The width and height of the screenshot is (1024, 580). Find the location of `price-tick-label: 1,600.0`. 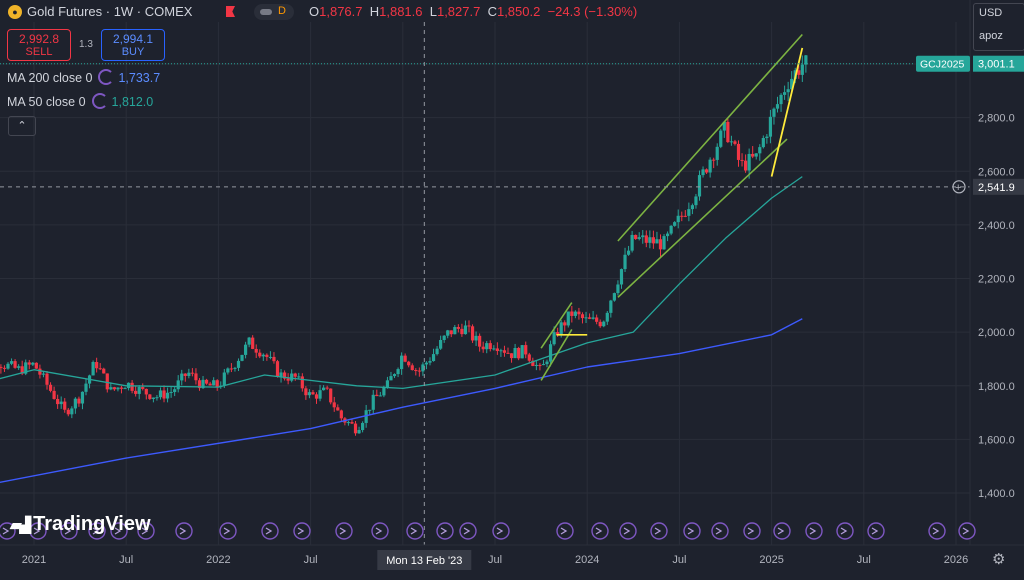

price-tick-label: 1,600.0 is located at coordinates (996, 440).